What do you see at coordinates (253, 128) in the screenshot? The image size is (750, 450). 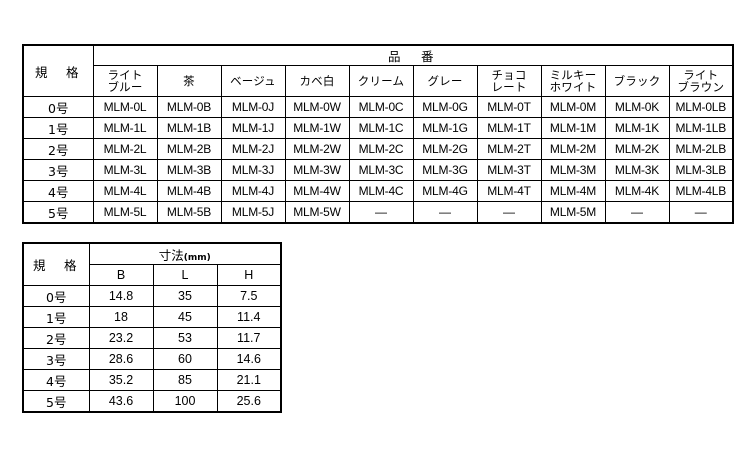 I see `parts-cell: MLM-1J` at bounding box center [253, 128].